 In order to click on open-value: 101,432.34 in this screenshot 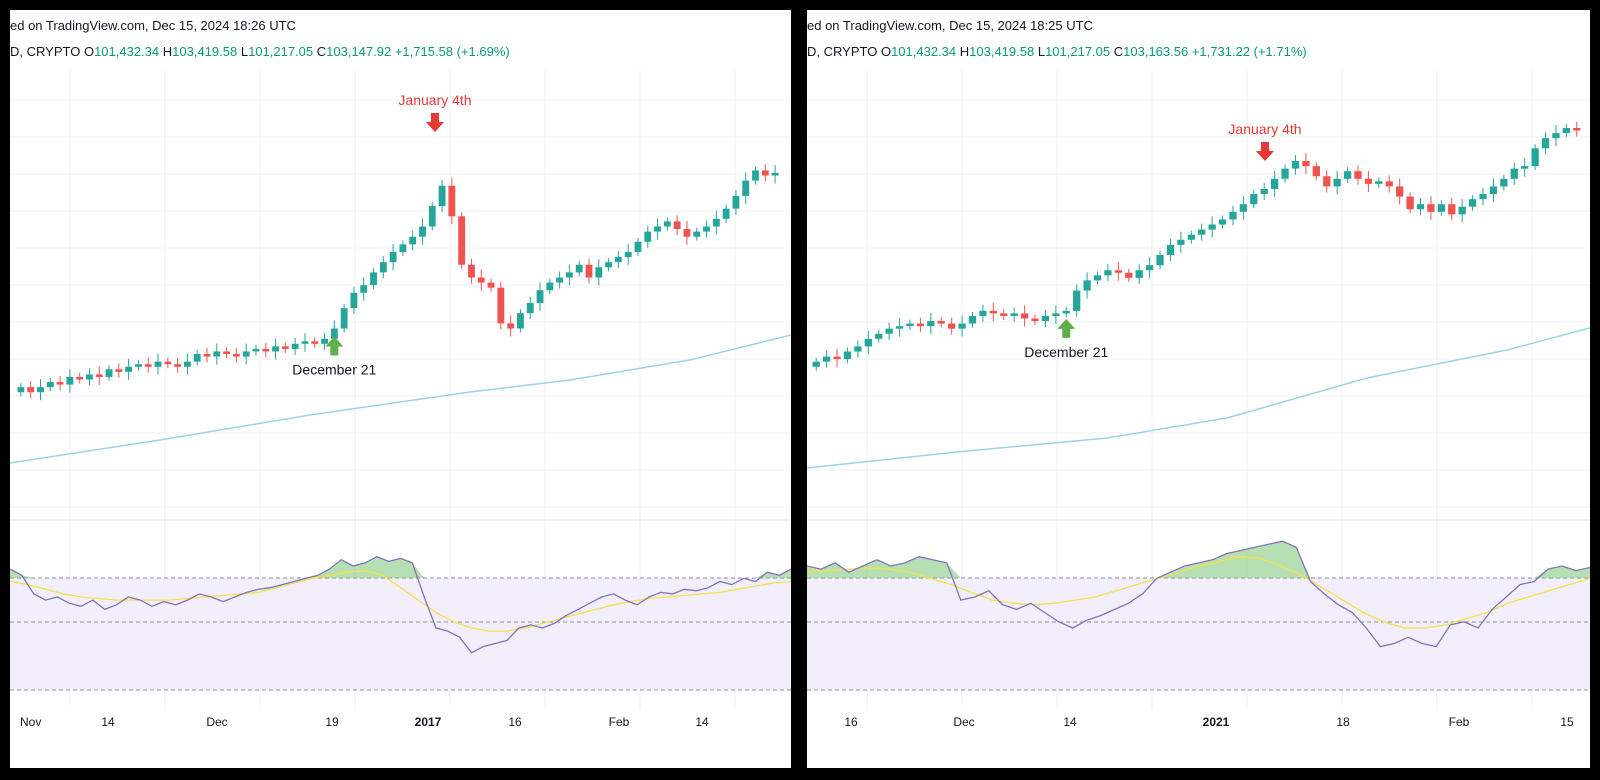, I will do `click(128, 51)`.